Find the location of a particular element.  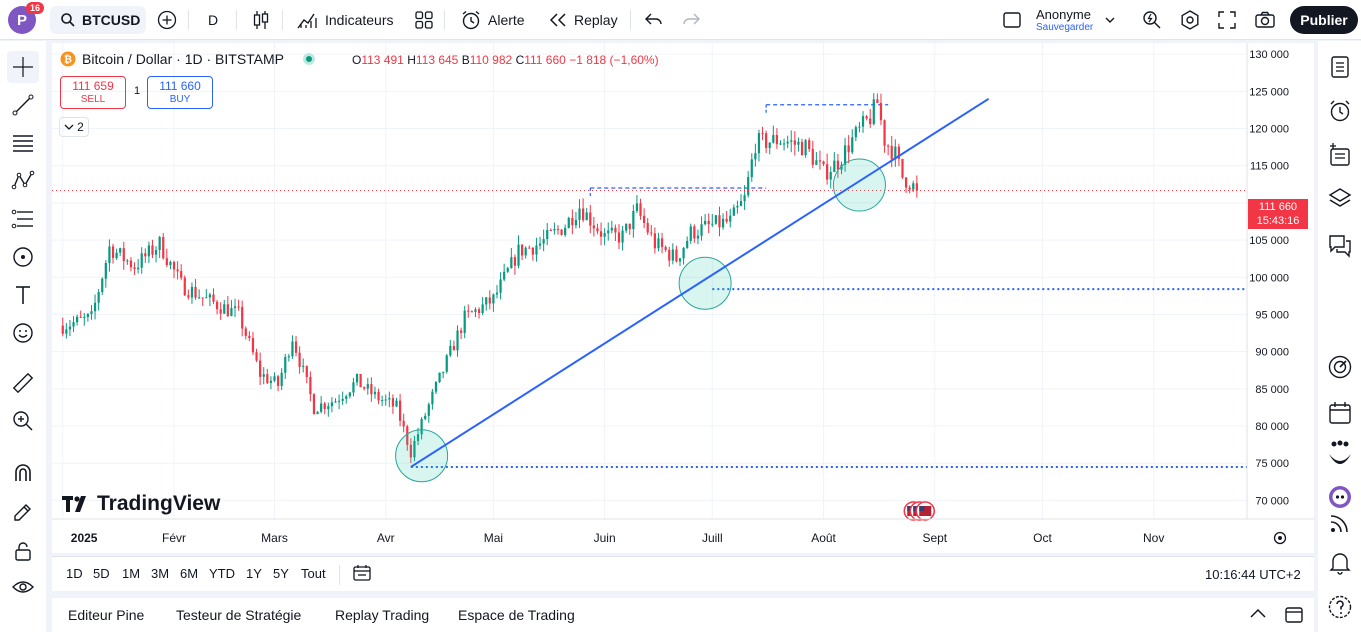

calendar-button is located at coordinates (1340, 413).